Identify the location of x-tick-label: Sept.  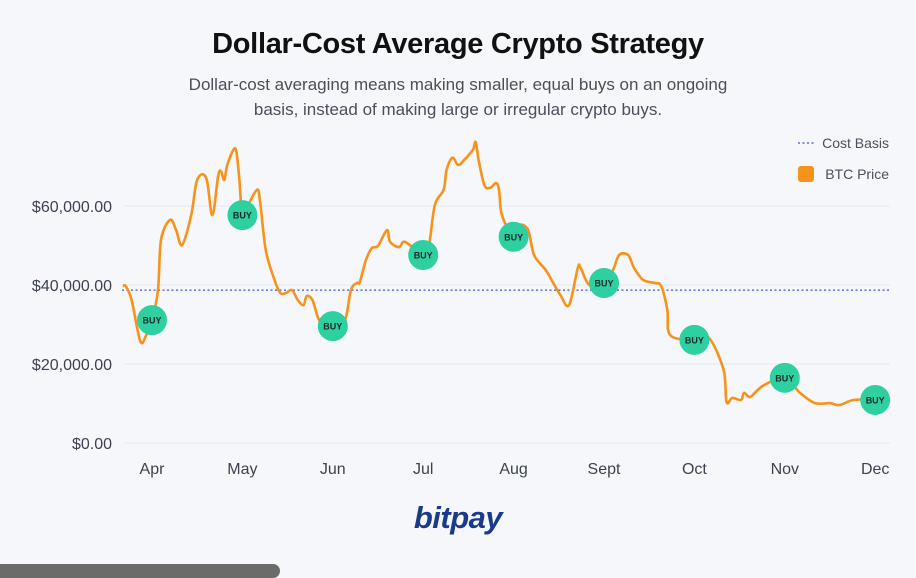
(604, 469).